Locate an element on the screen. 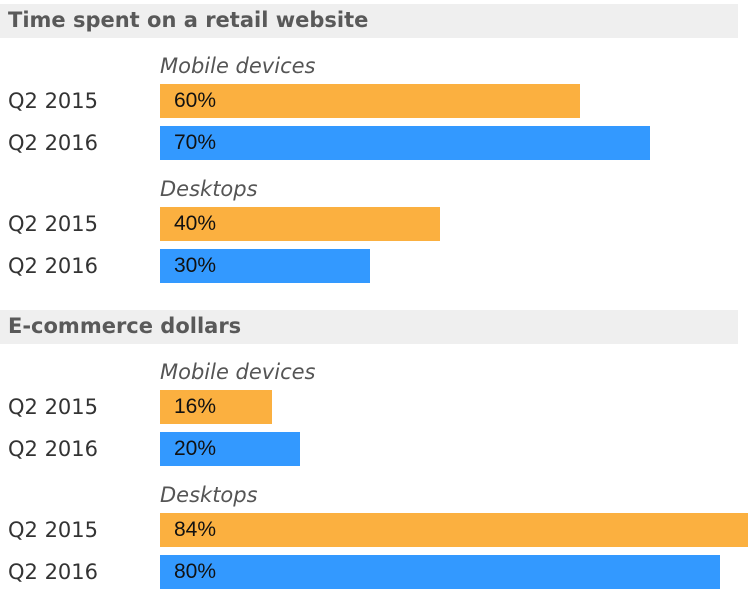  data-label: 20% is located at coordinates (195, 448).